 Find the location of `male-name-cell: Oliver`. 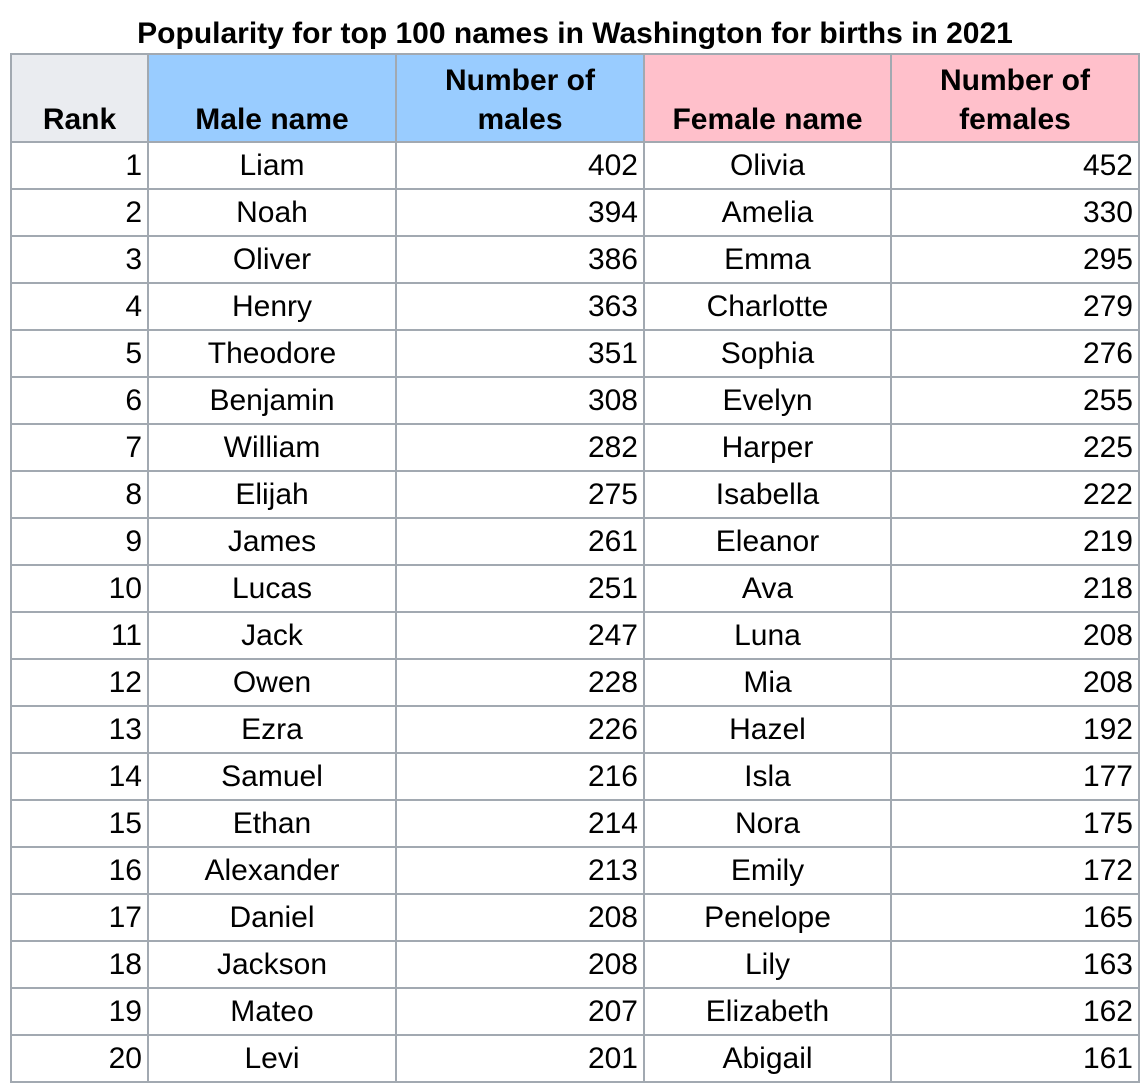

male-name-cell: Oliver is located at coordinates (272, 259).